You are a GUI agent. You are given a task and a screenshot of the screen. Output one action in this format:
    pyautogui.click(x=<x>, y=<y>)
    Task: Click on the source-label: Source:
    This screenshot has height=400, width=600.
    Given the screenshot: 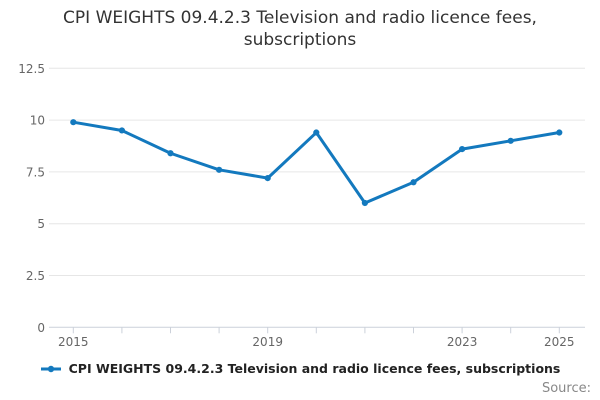 What is the action you would take?
    pyautogui.click(x=566, y=388)
    